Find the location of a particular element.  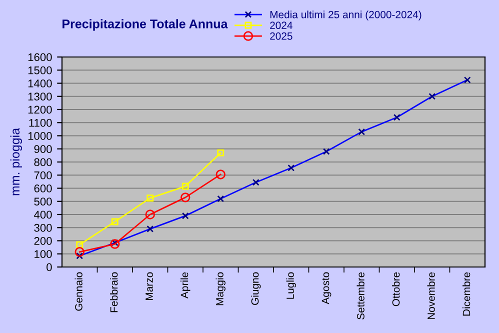

y-tick-label: 1600 is located at coordinates (40, 57).